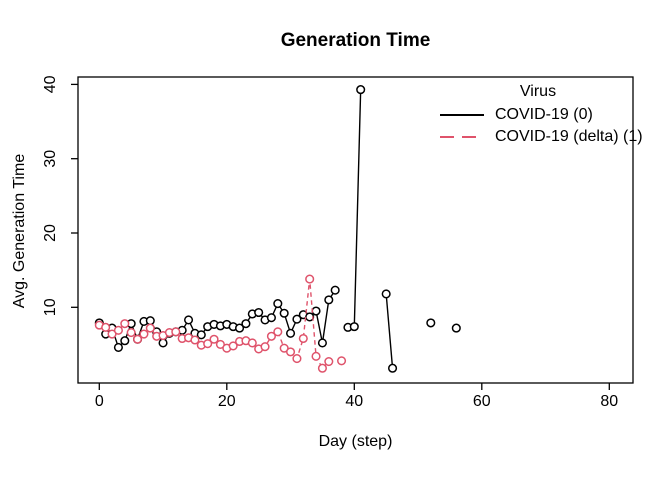 The image size is (672, 480). What do you see at coordinates (227, 401) in the screenshot?
I see `x-tick-label: 20` at bounding box center [227, 401].